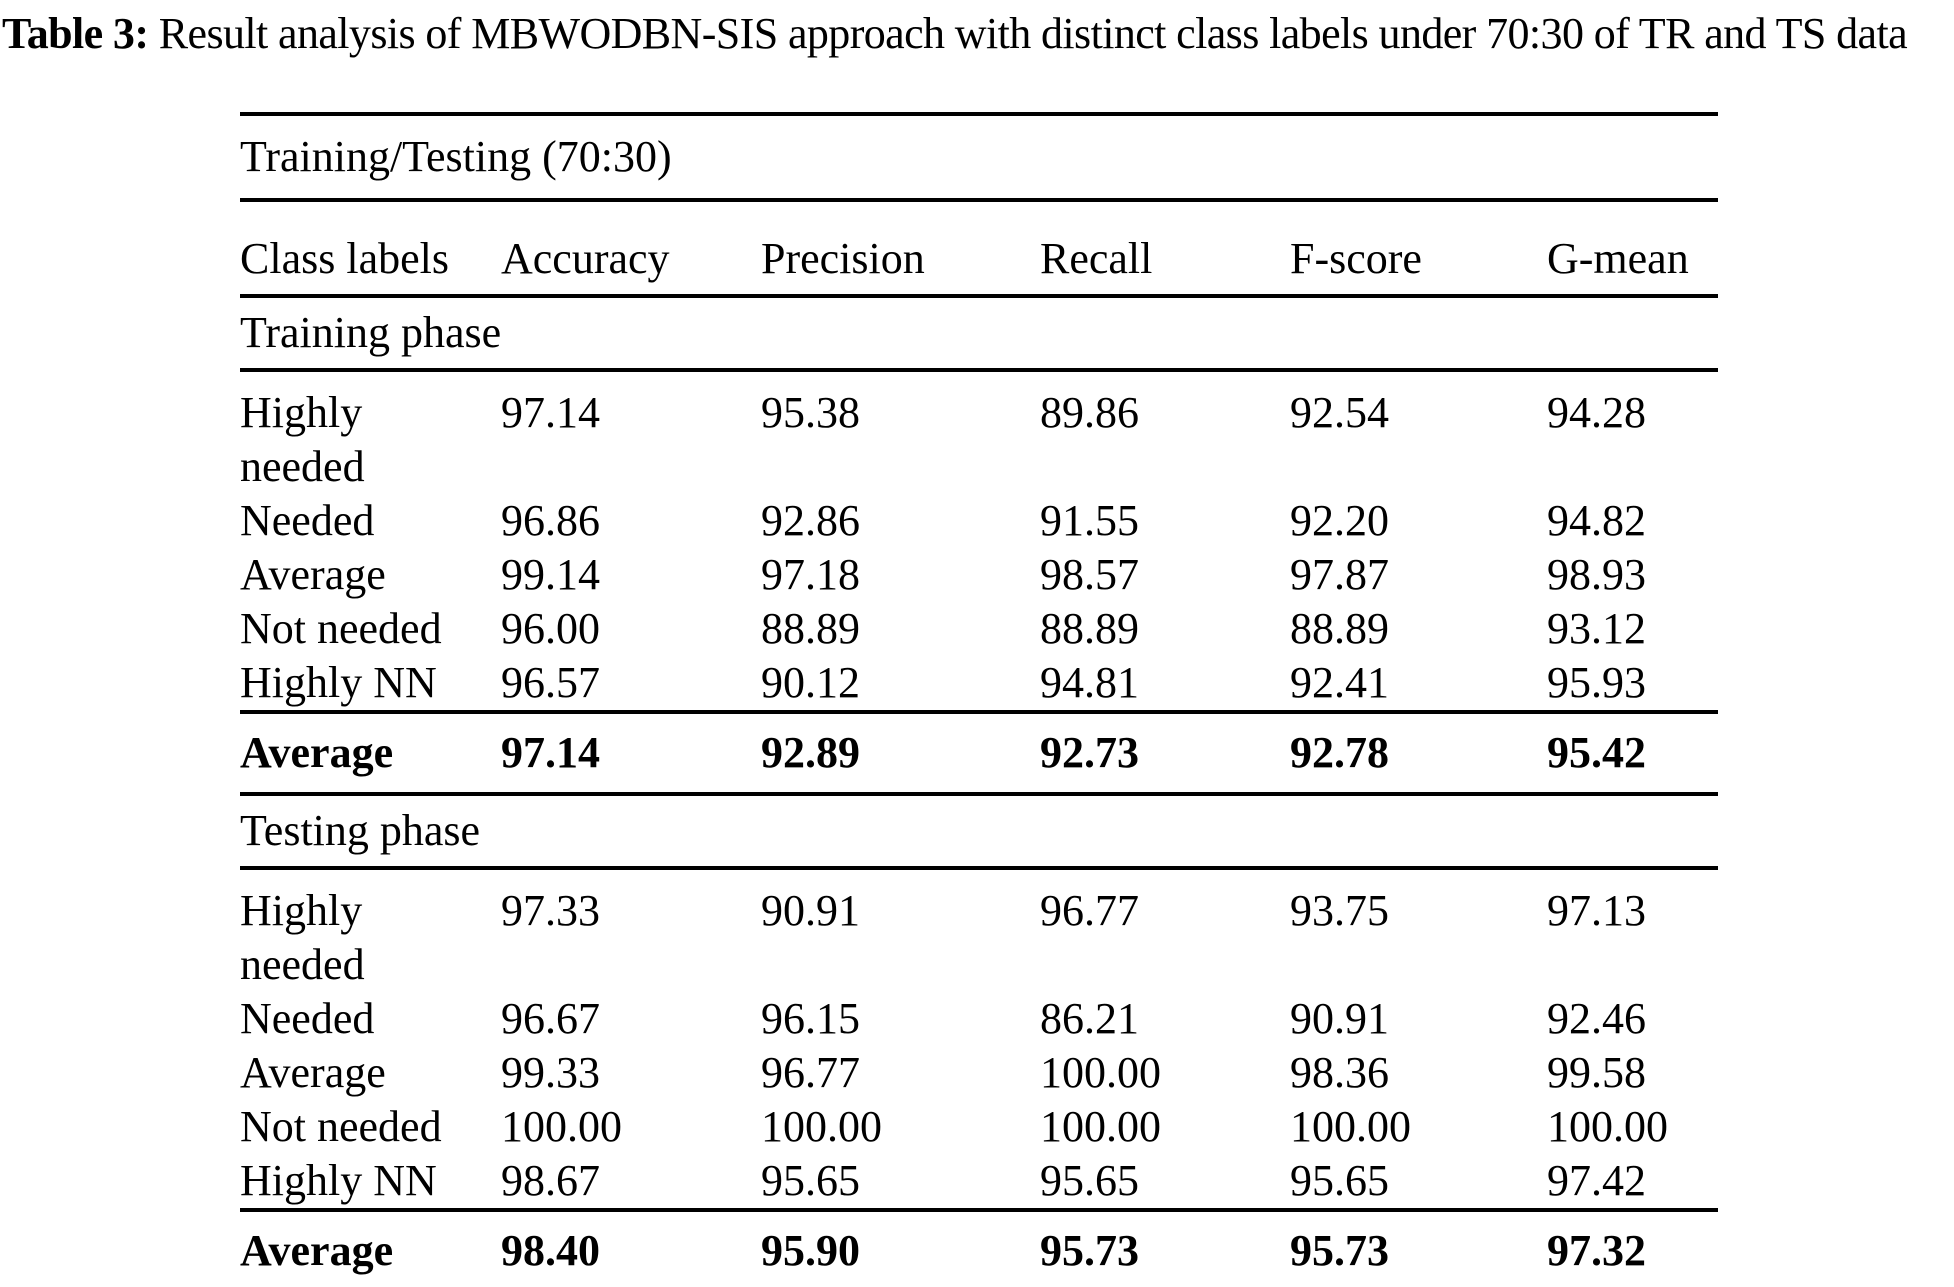 Image resolution: width=1954 pixels, height=1287 pixels. I want to click on g-mean-cell: 95.93, so click(1596, 682).